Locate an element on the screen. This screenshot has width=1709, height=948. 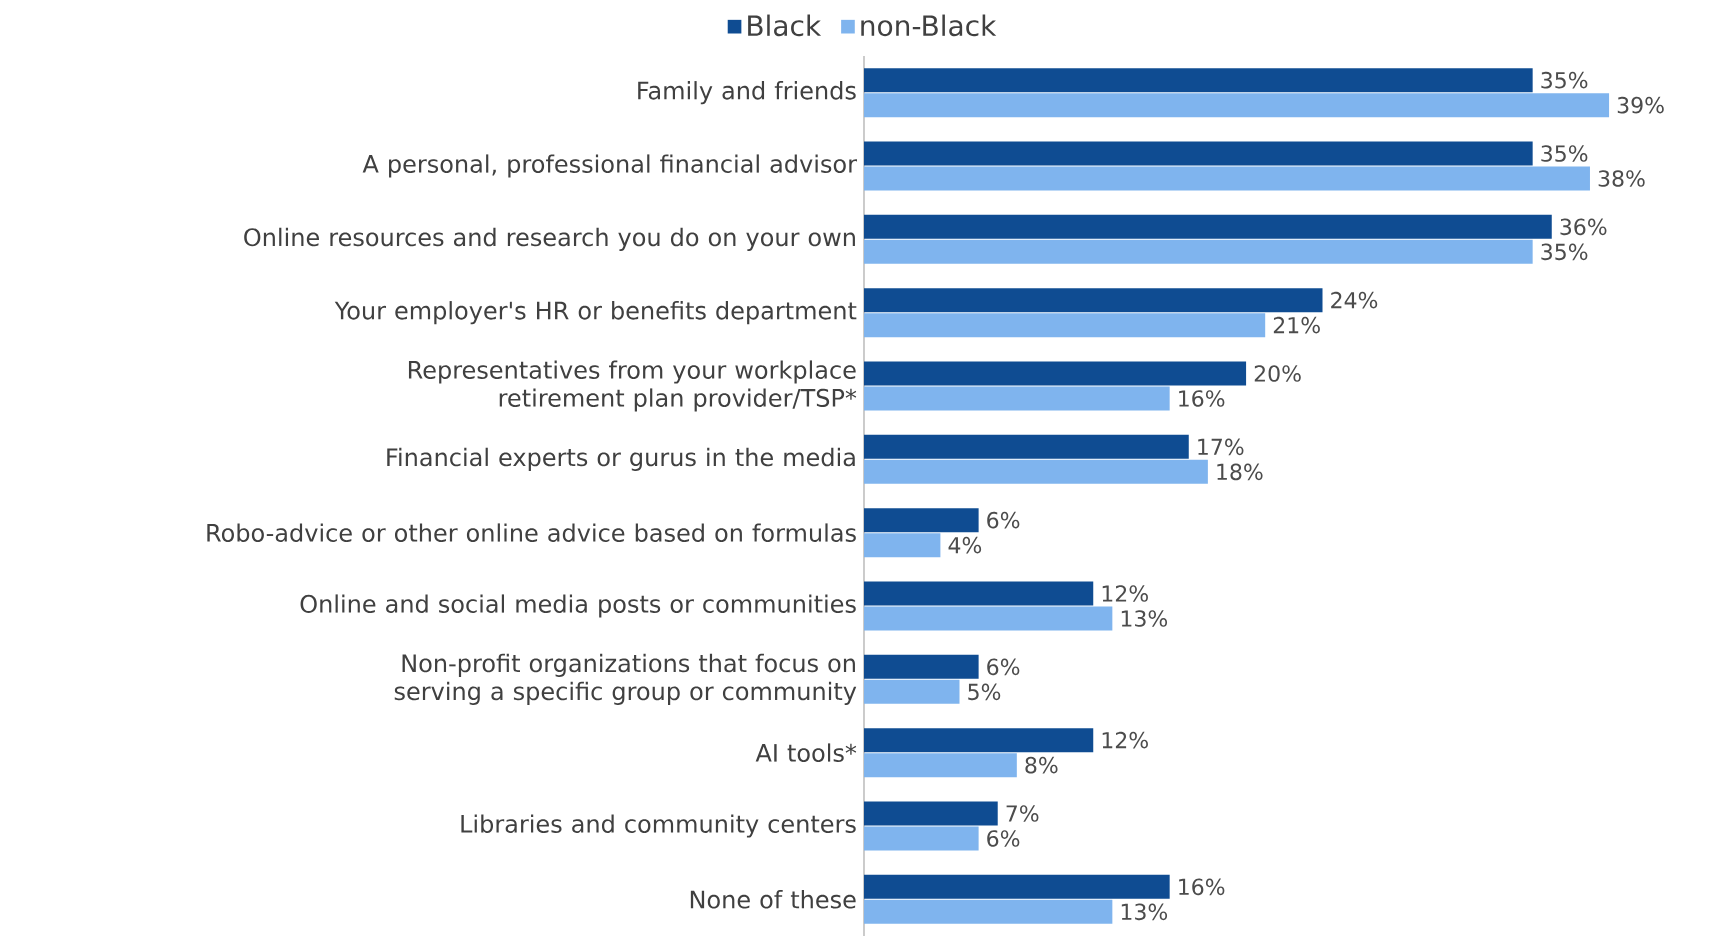
y-tick-label: Your employer's HR or benefits department is located at coordinates (595, 313).